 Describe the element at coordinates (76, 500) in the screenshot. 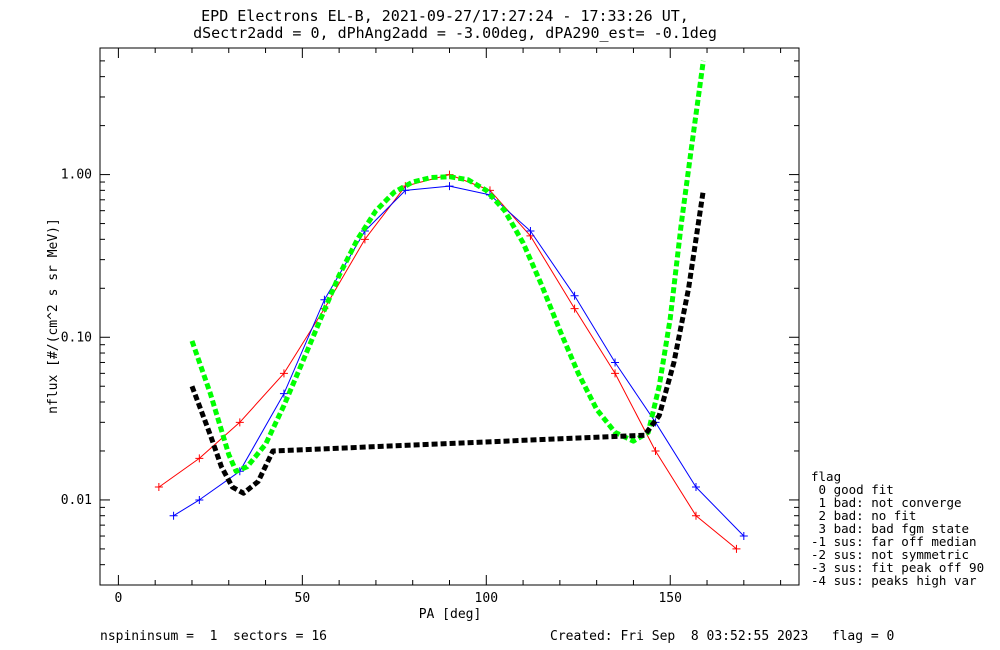

I see `y-tick-label: 0.01` at that location.